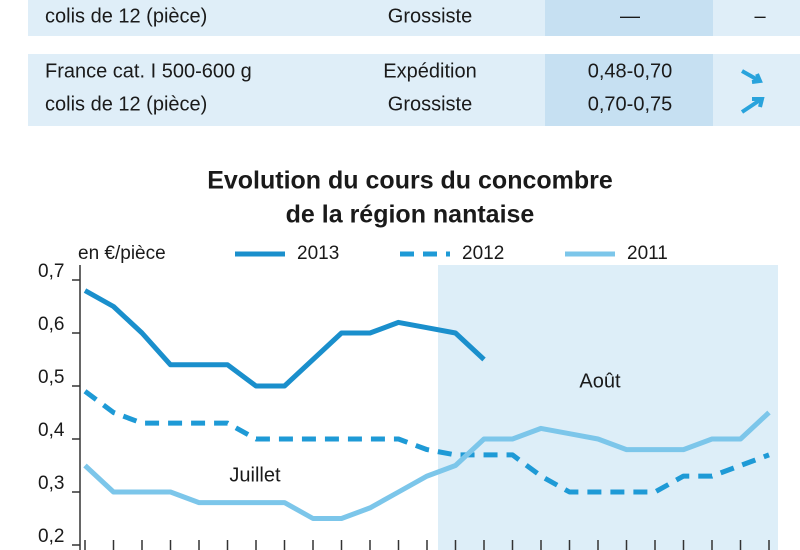  Describe the element at coordinates (483, 253) in the screenshot. I see `legend-label: 2012` at that location.